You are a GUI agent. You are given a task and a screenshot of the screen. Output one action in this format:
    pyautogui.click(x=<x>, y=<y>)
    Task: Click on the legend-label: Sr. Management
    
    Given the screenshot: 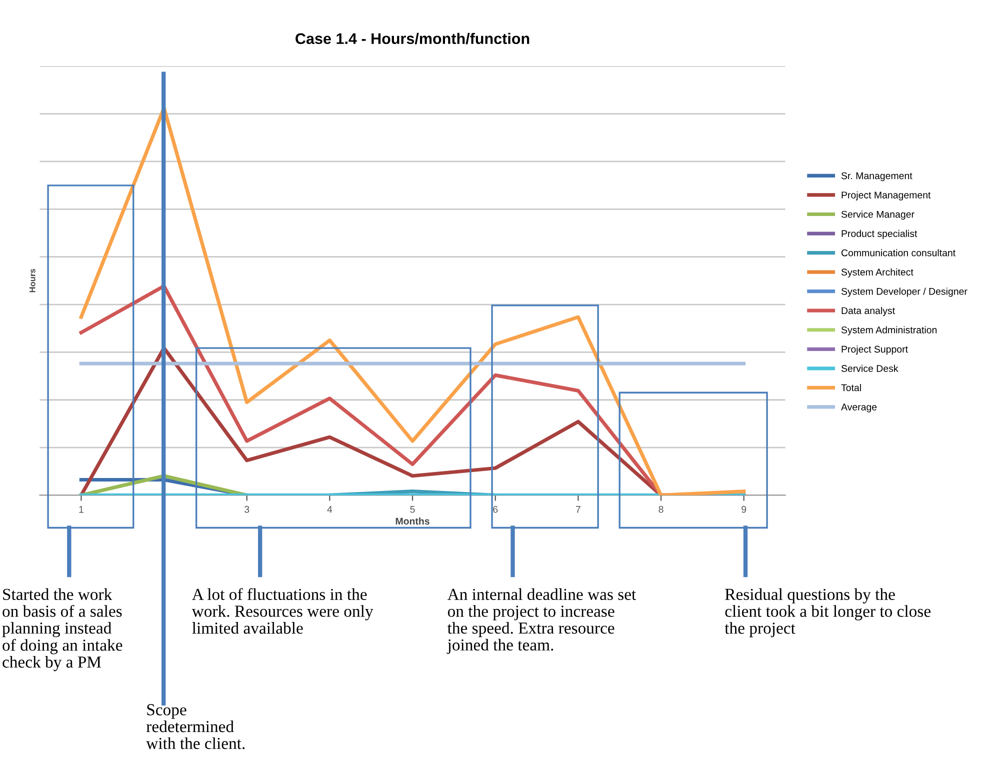 What is the action you would take?
    pyautogui.click(x=876, y=177)
    